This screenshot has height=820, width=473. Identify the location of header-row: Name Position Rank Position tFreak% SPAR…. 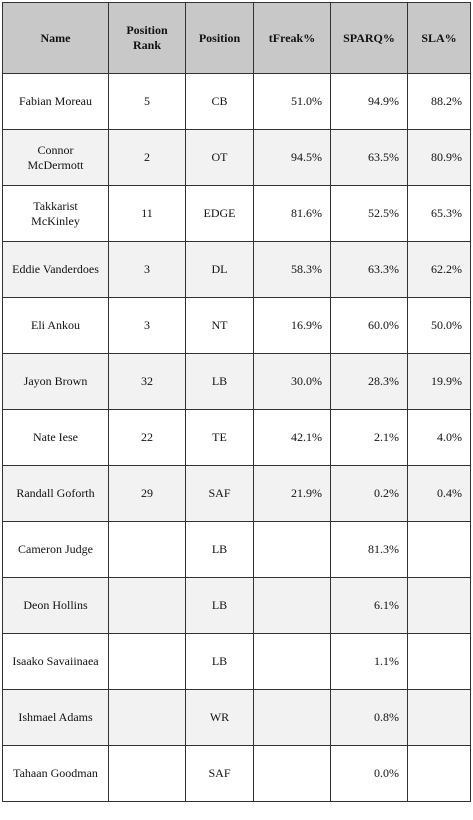
(236, 38).